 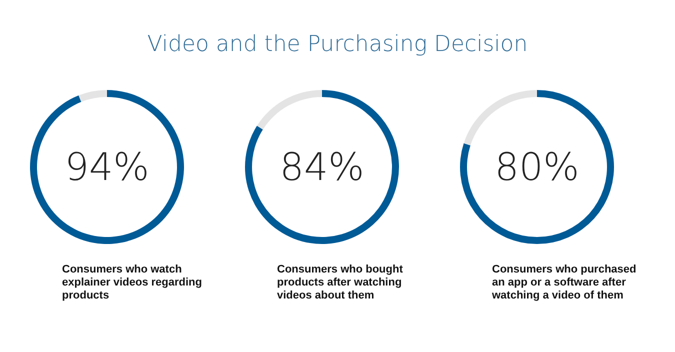 What do you see at coordinates (134, 283) in the screenshot?
I see `slice-label: Consumers who watch explainer videos regarding products` at bounding box center [134, 283].